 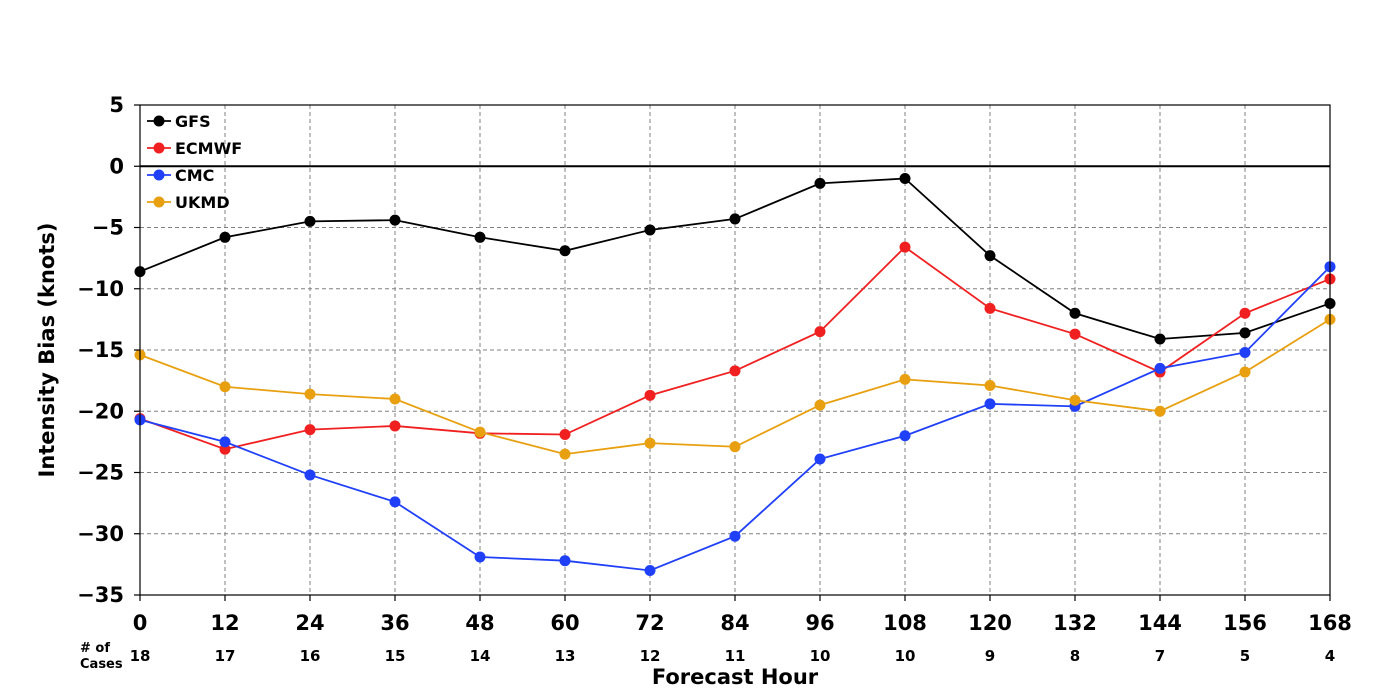 What do you see at coordinates (100, 595) in the screenshot?
I see `y-tick-label: −35` at bounding box center [100, 595].